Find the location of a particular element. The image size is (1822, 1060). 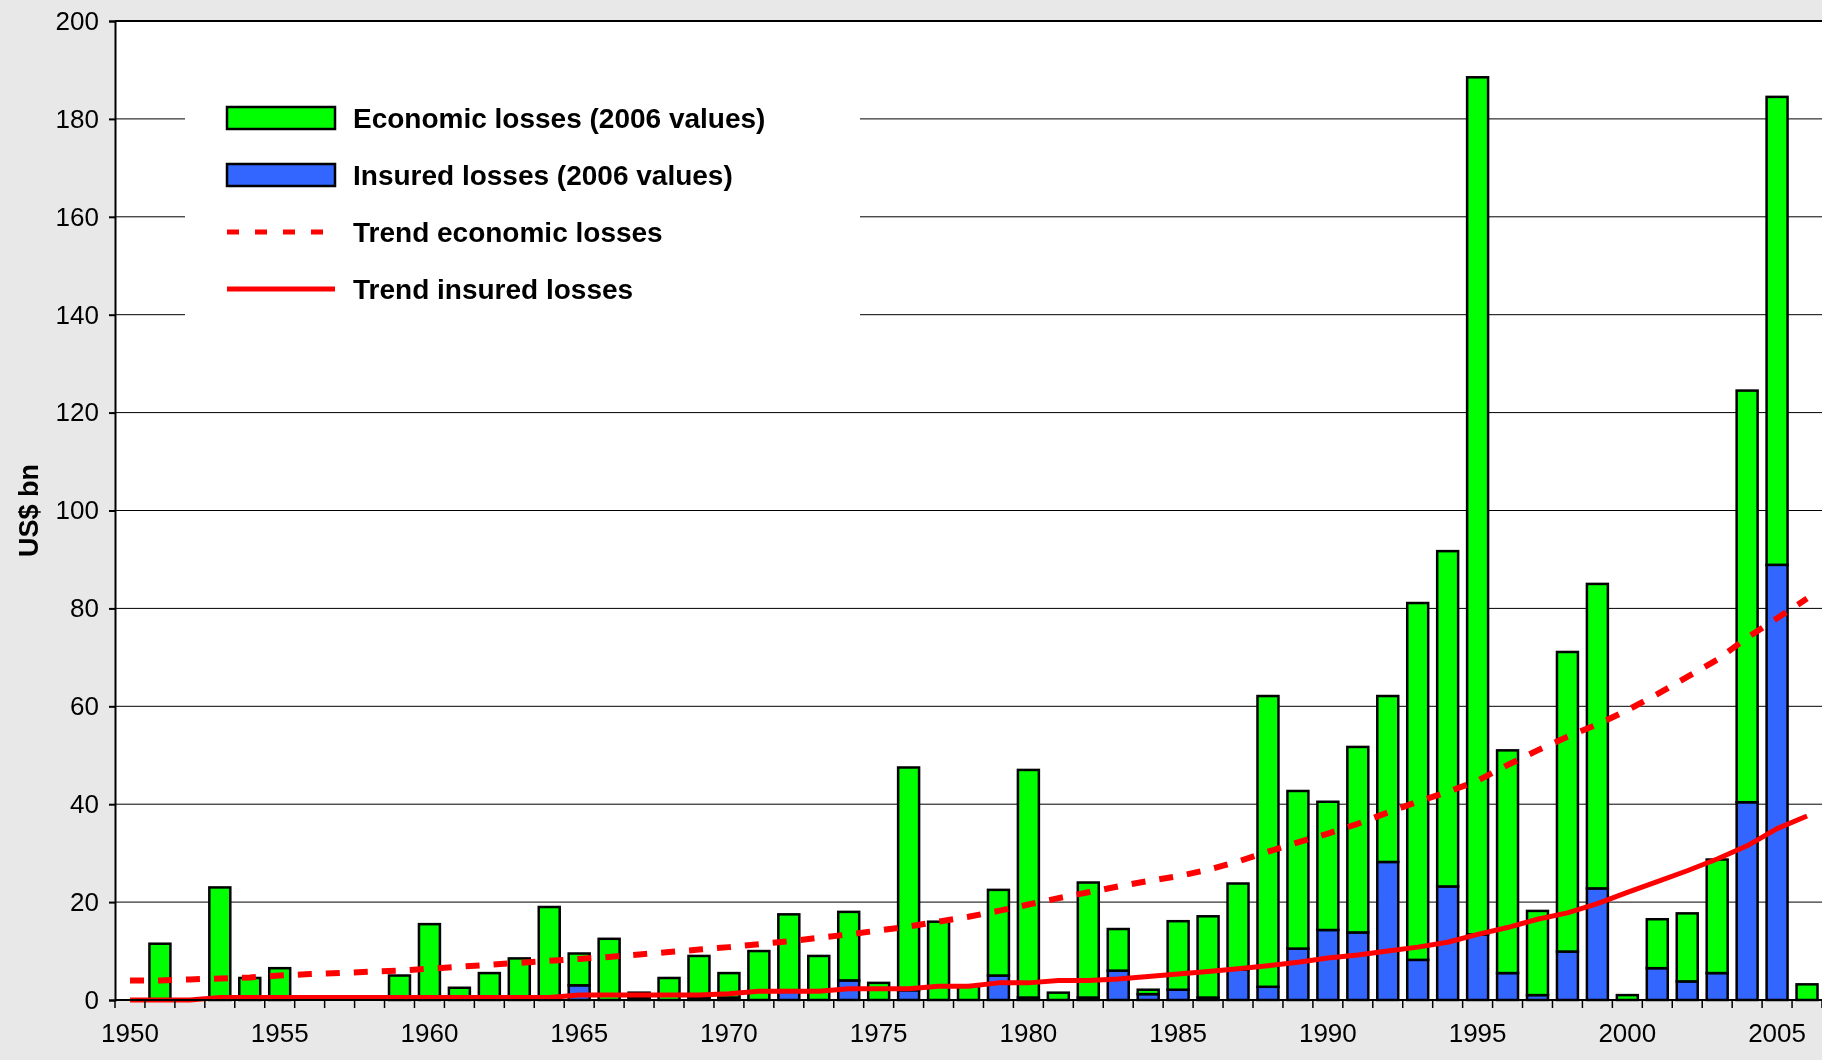

x-tick-label: 1965 is located at coordinates (579, 1033).